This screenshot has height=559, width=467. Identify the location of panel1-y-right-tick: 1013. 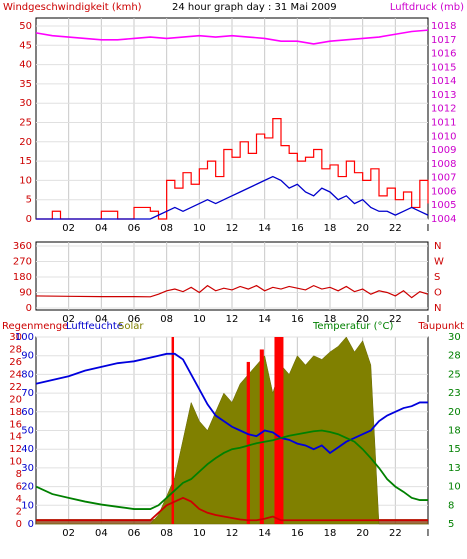
(443, 95).